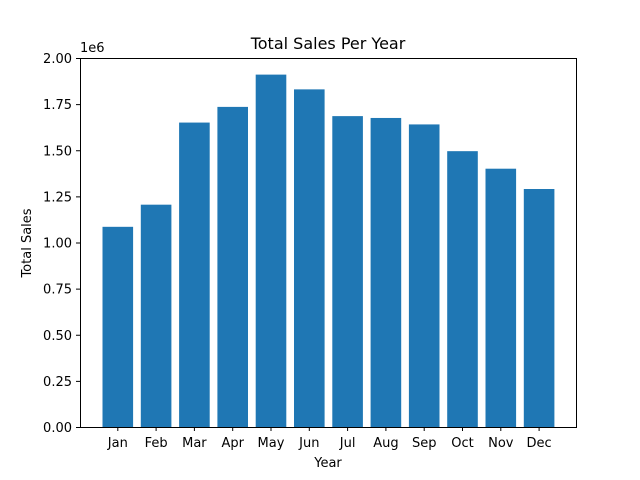 Image resolution: width=640 pixels, height=480 pixels. I want to click on y-tick-label: 1.75, so click(57, 105).